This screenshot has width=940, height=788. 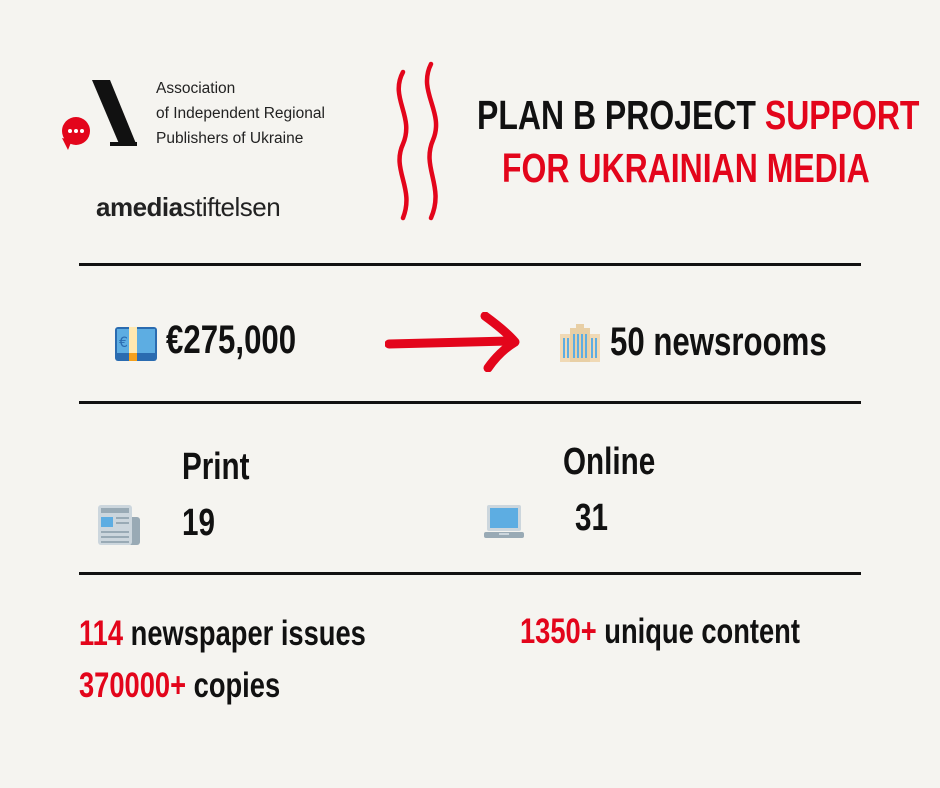 What do you see at coordinates (609, 462) in the screenshot?
I see `online-label: Online` at bounding box center [609, 462].